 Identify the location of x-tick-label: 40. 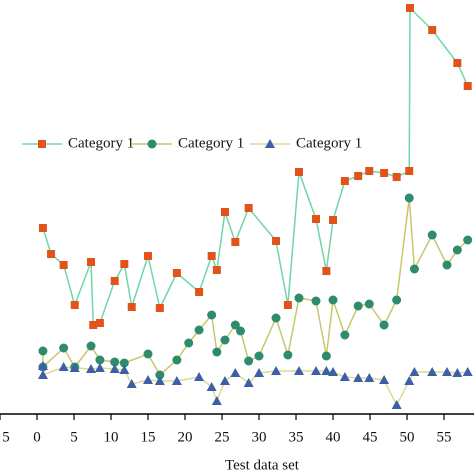
(333, 437).